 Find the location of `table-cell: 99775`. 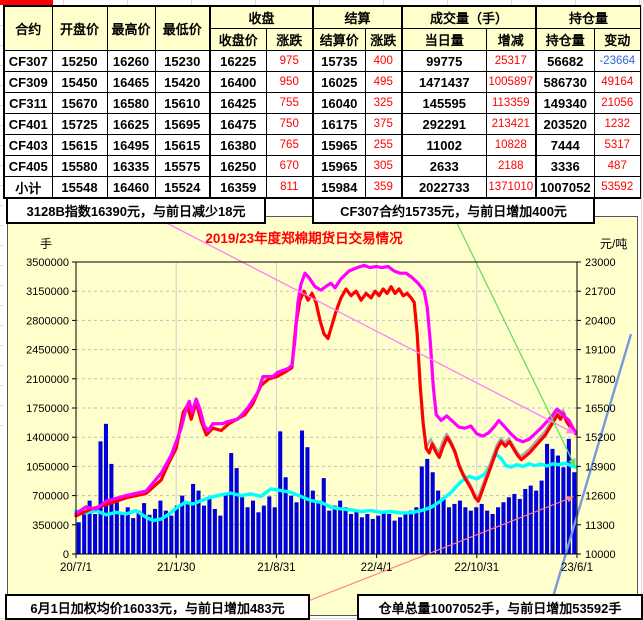

table-cell: 99775 is located at coordinates (444, 61).